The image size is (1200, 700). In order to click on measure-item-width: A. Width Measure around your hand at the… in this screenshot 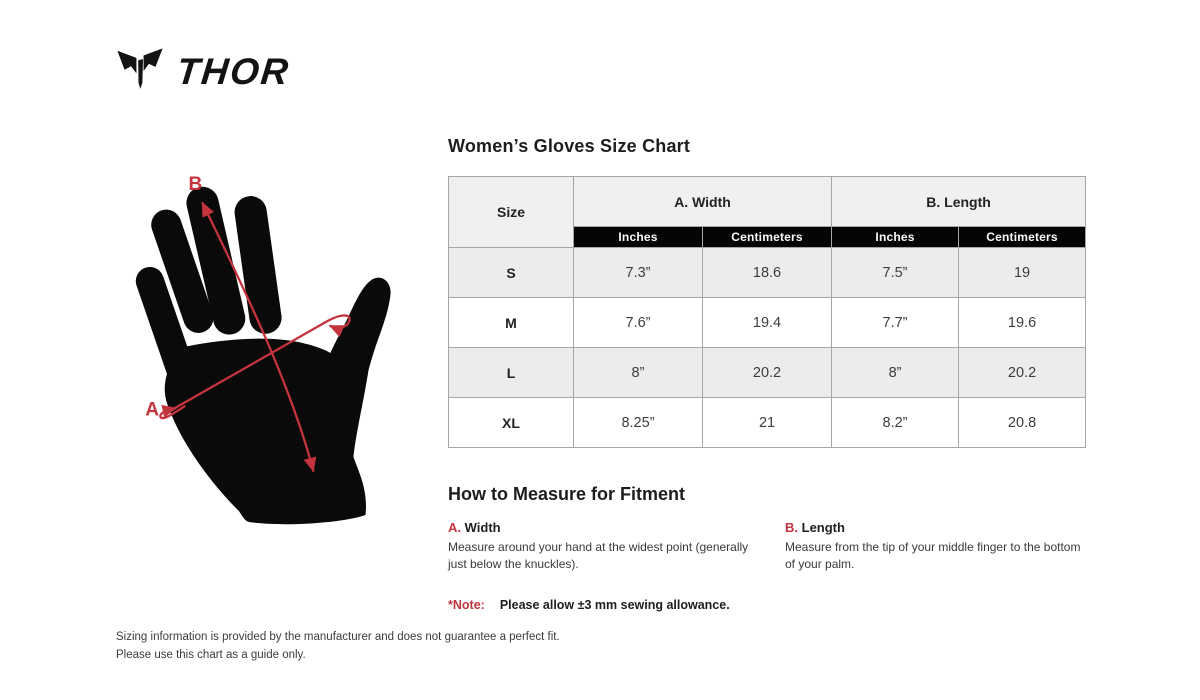, I will do `click(604, 546)`.